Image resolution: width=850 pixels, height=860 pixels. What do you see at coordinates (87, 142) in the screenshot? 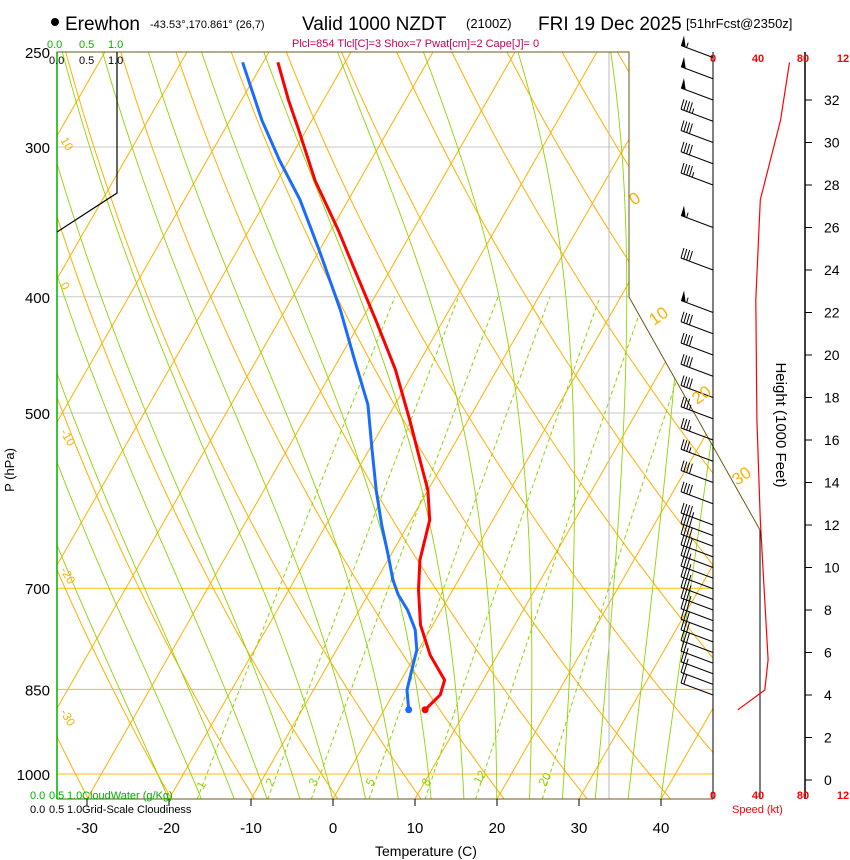
I see `cloudiness-profile` at bounding box center [87, 142].